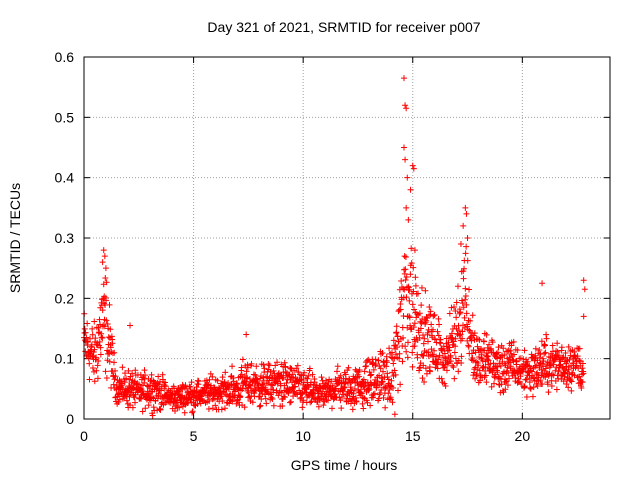 The image size is (640, 480). What do you see at coordinates (65, 57) in the screenshot?
I see `y-tick-label: 0.6` at bounding box center [65, 57].